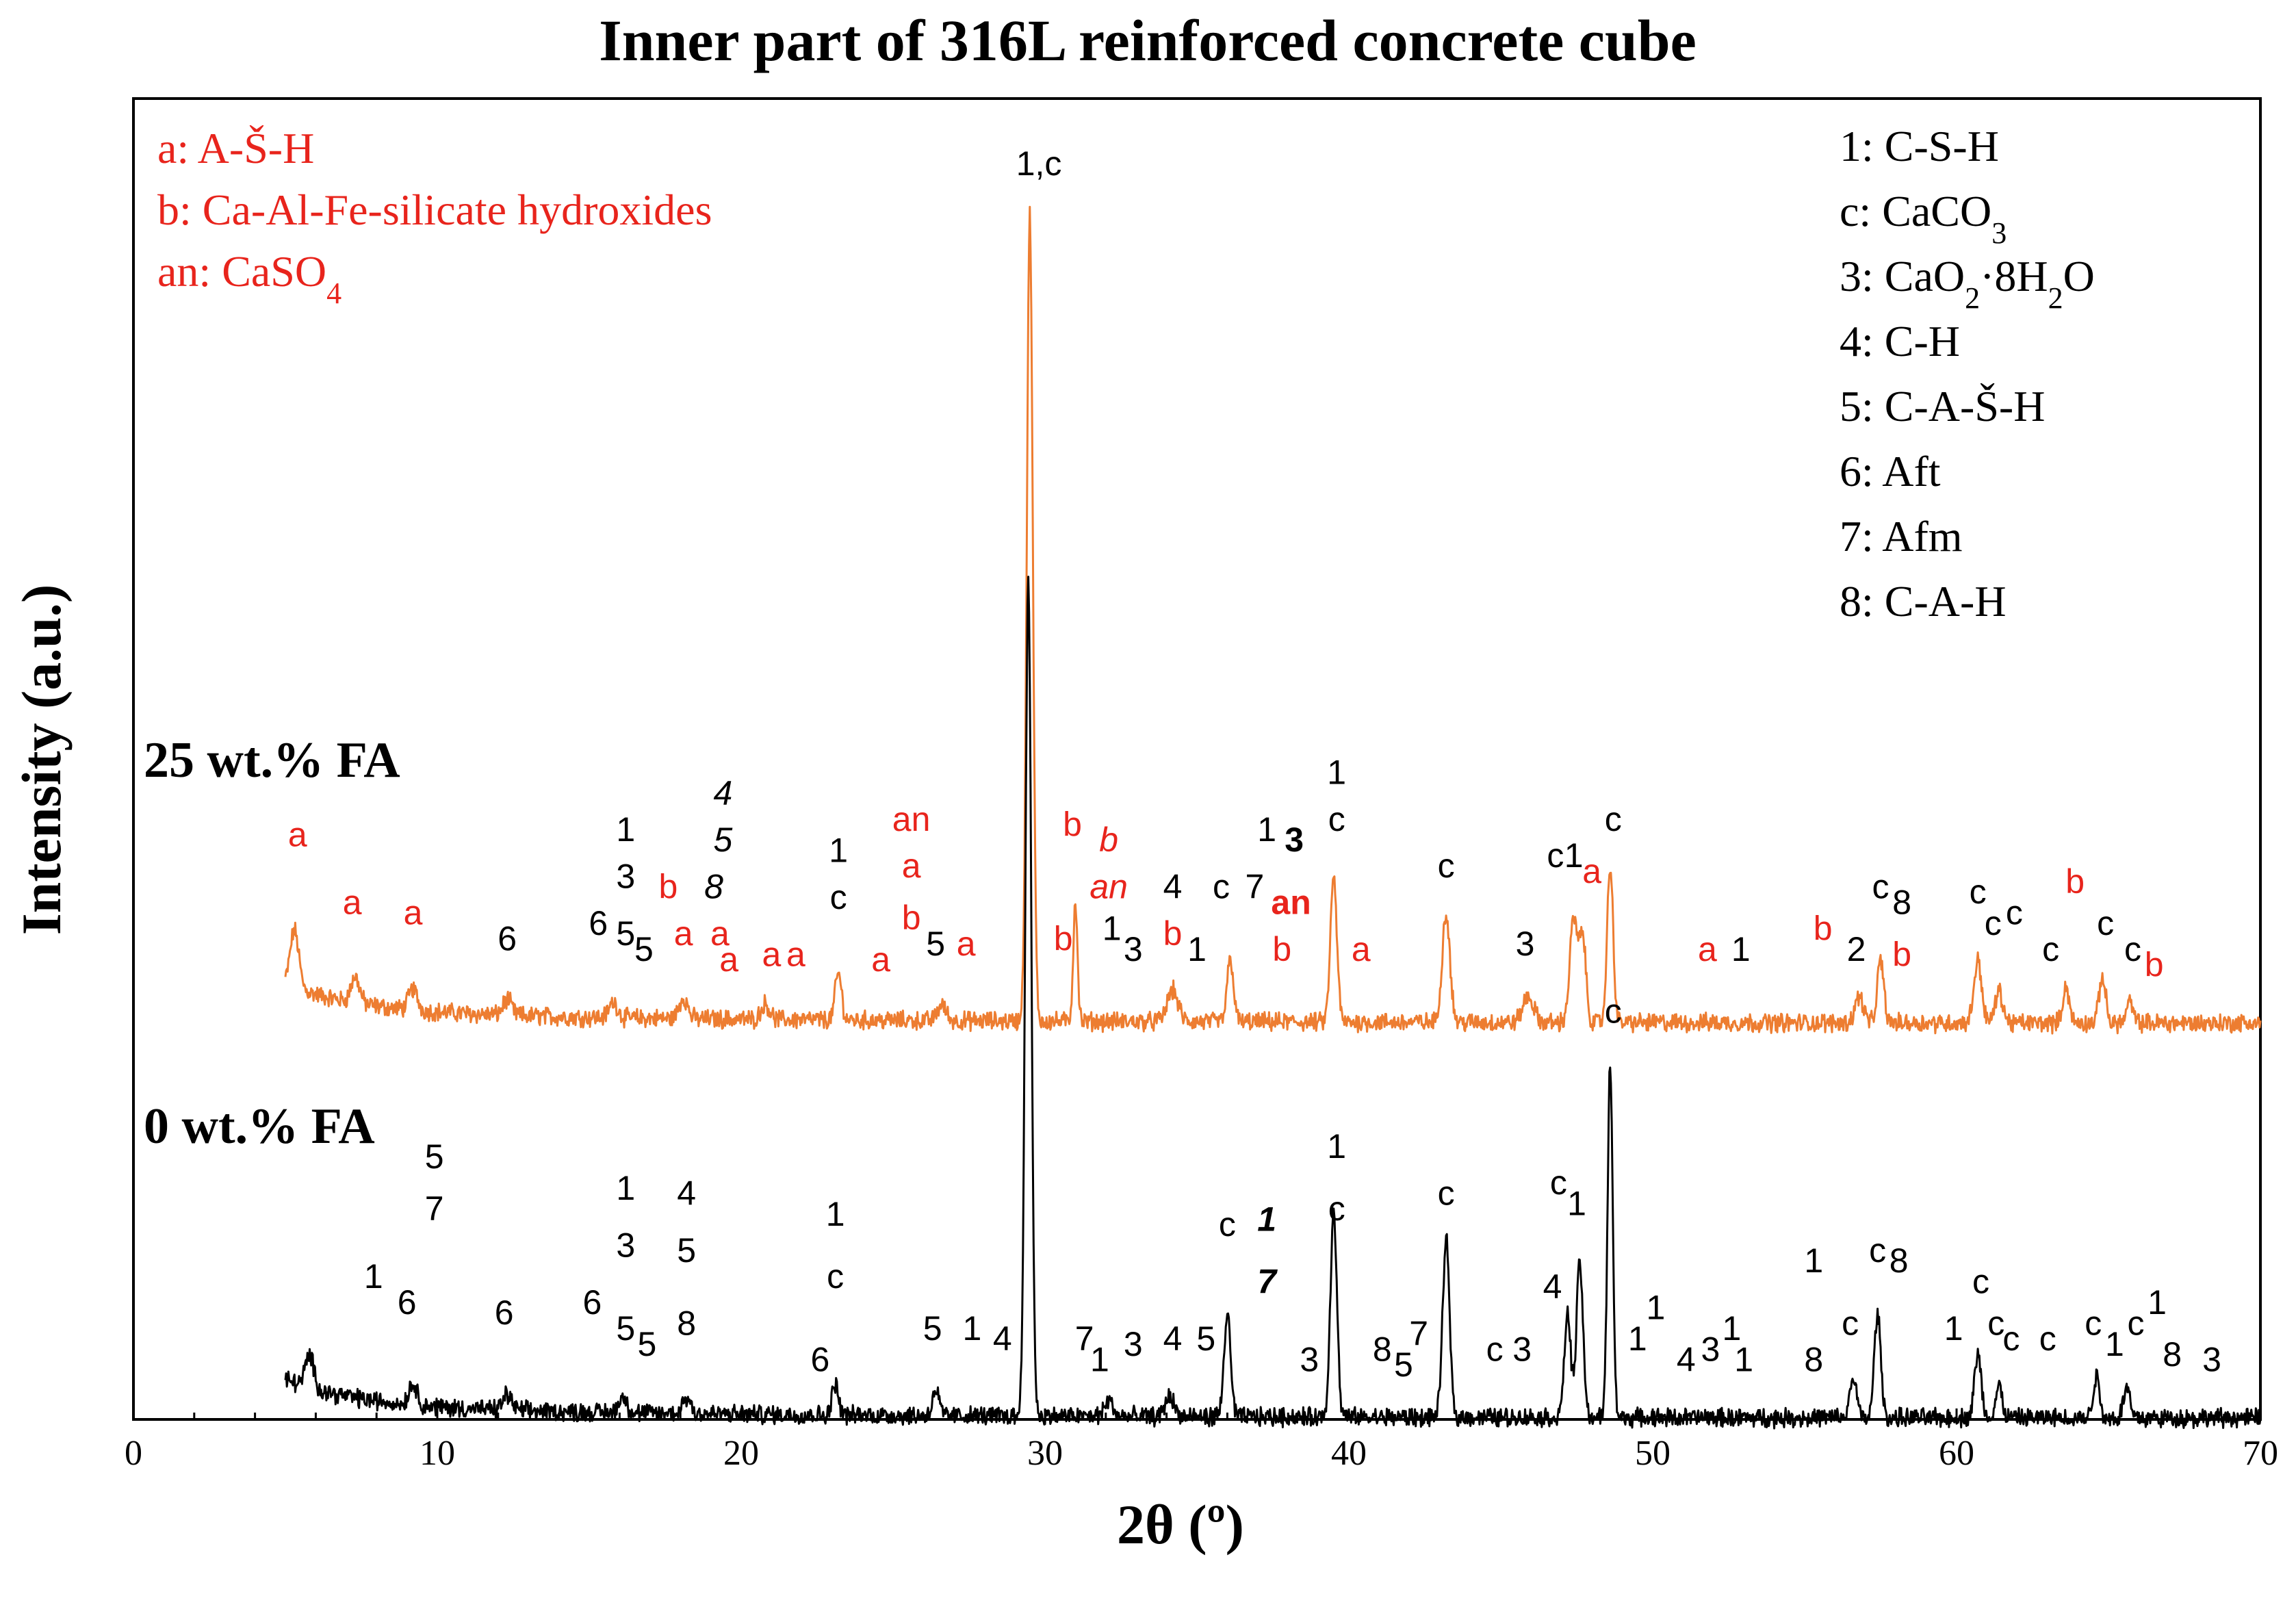 The image size is (2296, 1609). I want to click on x-tick-label: 70, so click(2260, 1453).